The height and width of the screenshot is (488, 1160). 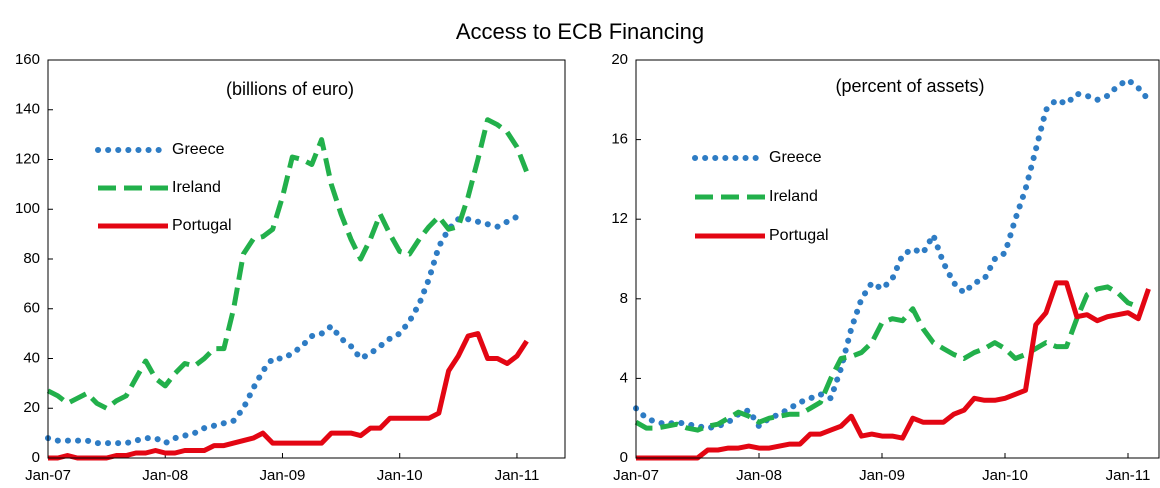 What do you see at coordinates (624, 377) in the screenshot?
I see `y-tick-label: 4` at bounding box center [624, 377].